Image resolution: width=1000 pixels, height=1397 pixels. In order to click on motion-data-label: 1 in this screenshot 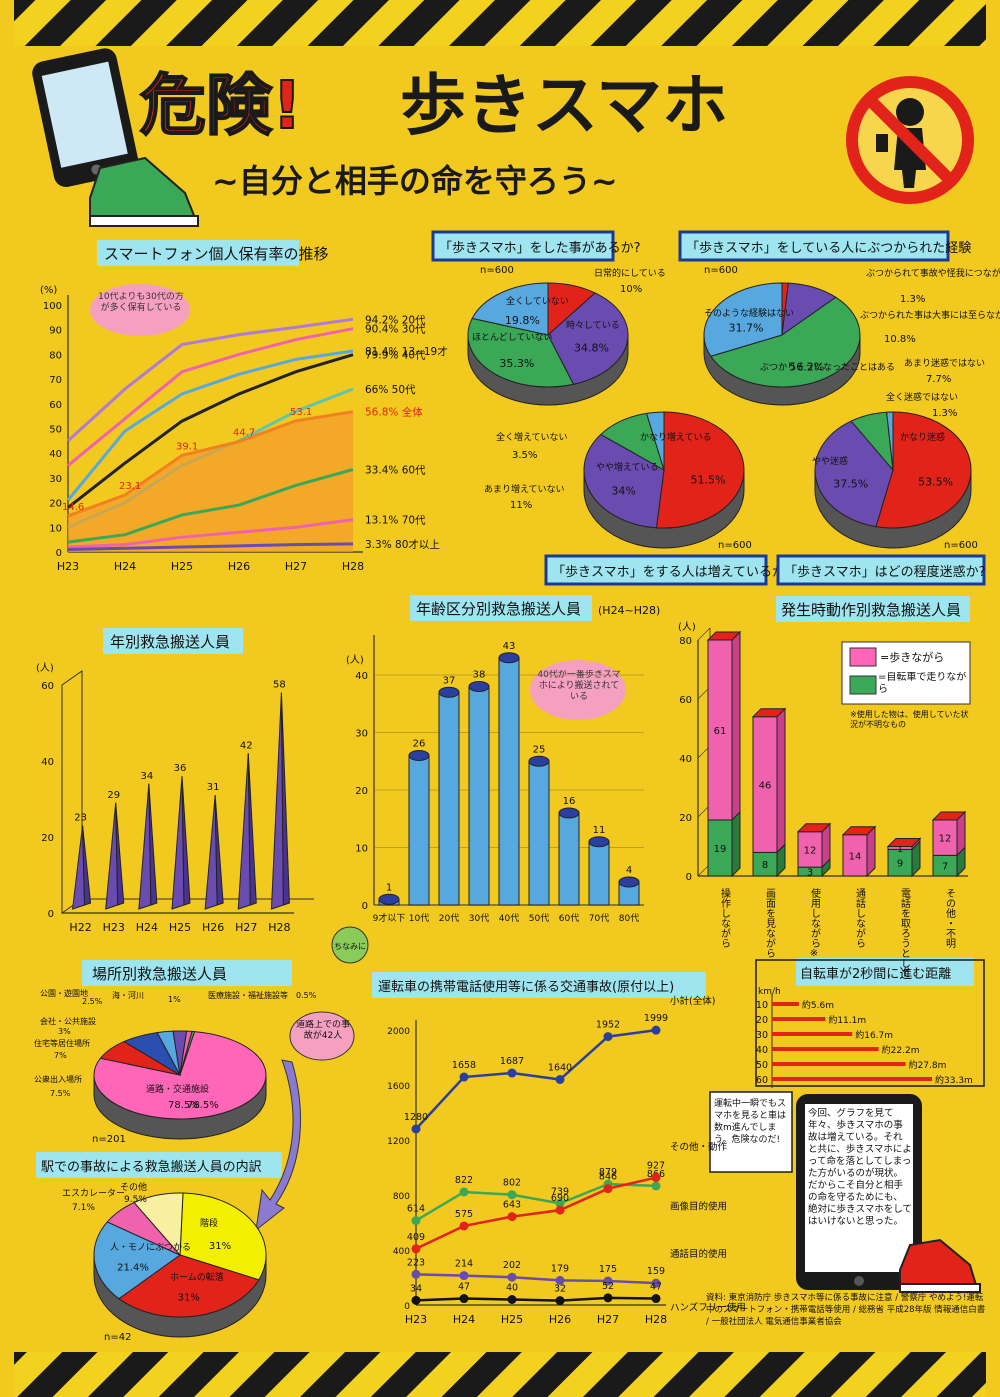, I will do `click(900, 849)`.